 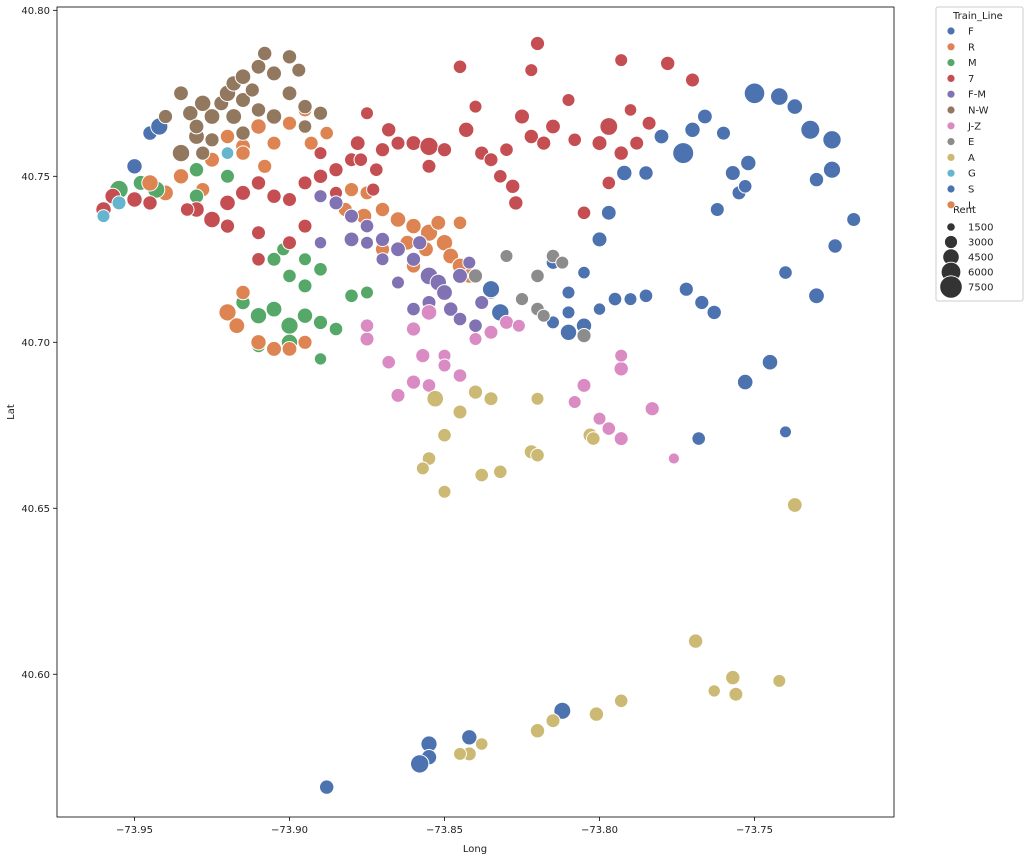 What do you see at coordinates (971, 32) in the screenshot?
I see `legend-label-F: F` at bounding box center [971, 32].